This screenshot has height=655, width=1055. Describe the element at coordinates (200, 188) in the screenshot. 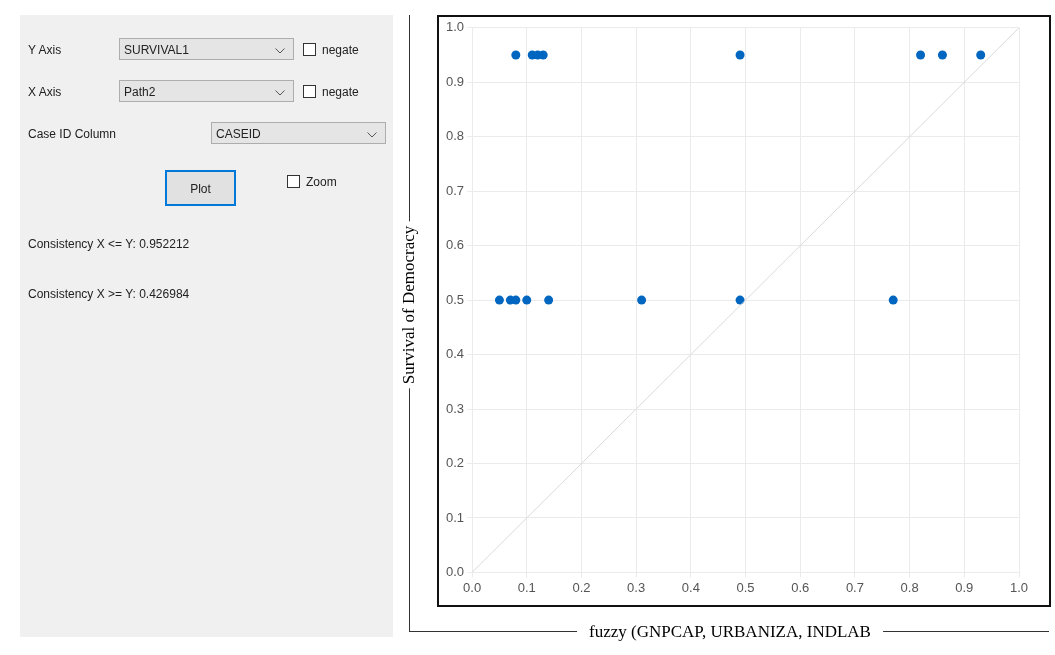

I see `button: Plot` at that location.